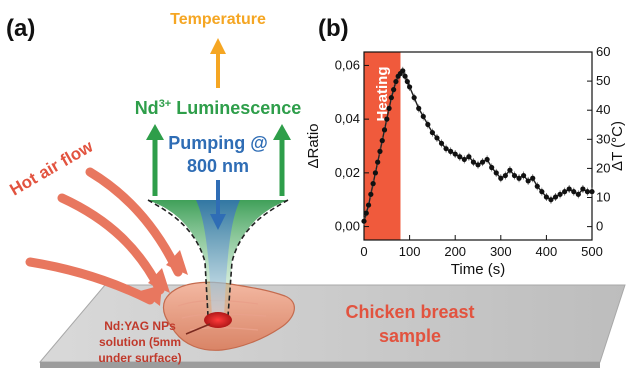 This screenshot has height=371, width=635. What do you see at coordinates (603, 138) in the screenshot?
I see `y-right-tick-label: 30` at bounding box center [603, 138].